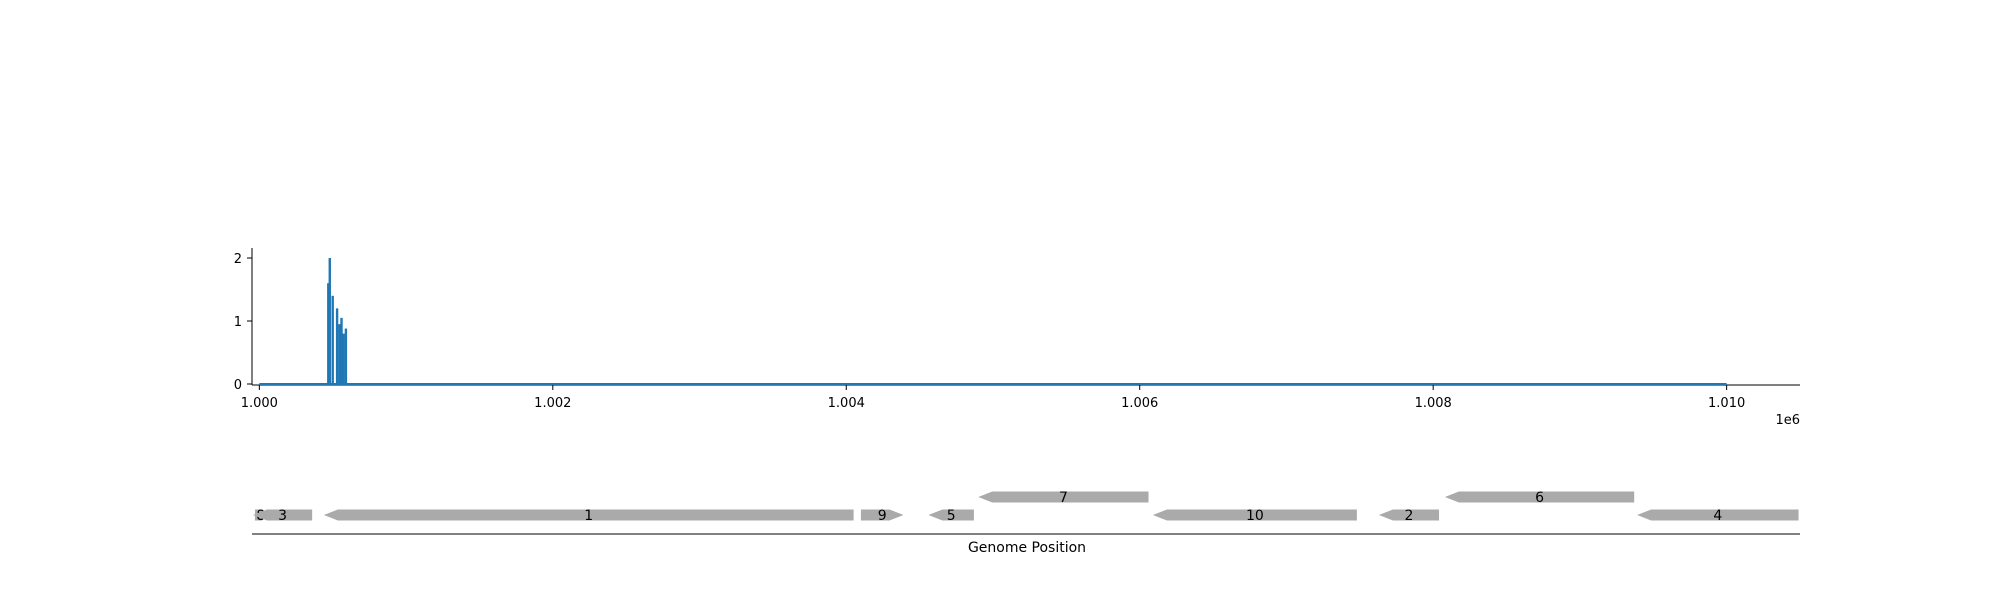 This screenshot has height=600, width=2000. I want to click on gene-label-4: 4, so click(1717, 516).